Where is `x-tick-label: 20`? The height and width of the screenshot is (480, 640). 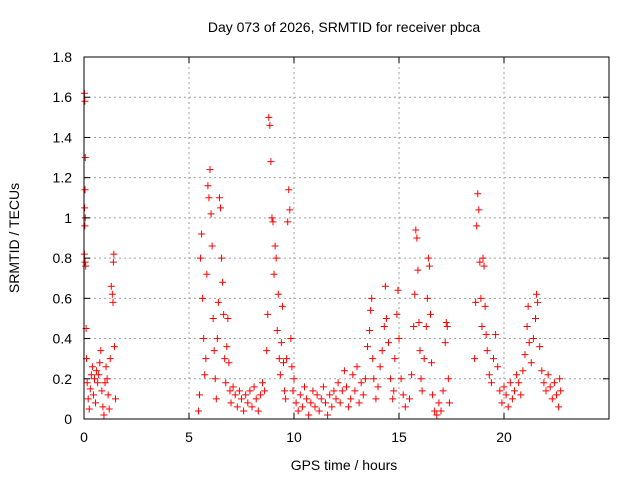
x-tick-label: 20 is located at coordinates (504, 437).